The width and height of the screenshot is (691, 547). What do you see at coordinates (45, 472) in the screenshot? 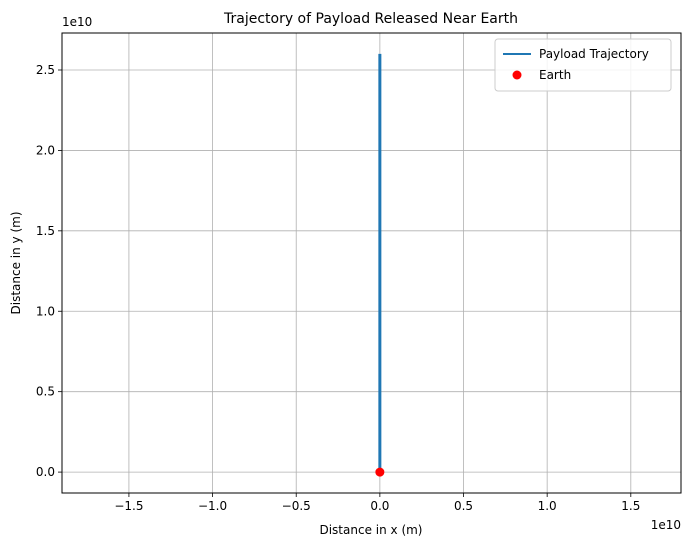
I see `y-tick-label: 0.0` at bounding box center [45, 472].